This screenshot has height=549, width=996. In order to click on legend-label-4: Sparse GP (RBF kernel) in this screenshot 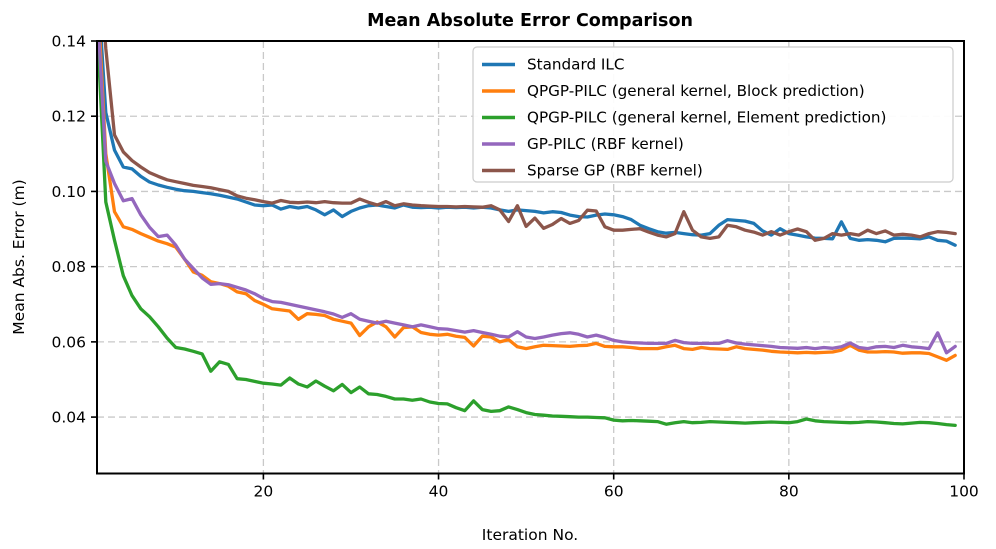, I will do `click(615, 171)`.